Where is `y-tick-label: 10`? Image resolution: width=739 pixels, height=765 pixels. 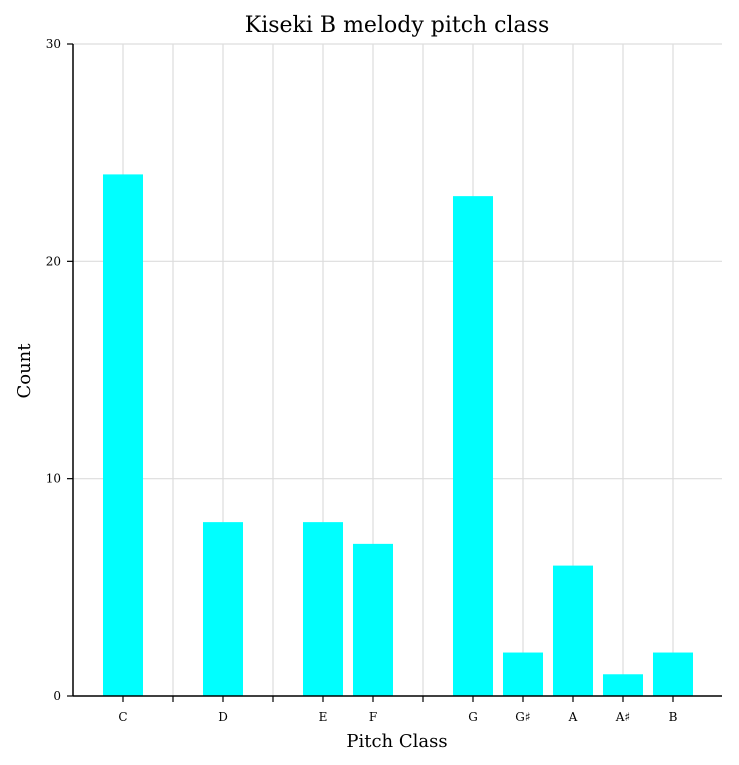
y-tick-label: 10 is located at coordinates (53, 479).